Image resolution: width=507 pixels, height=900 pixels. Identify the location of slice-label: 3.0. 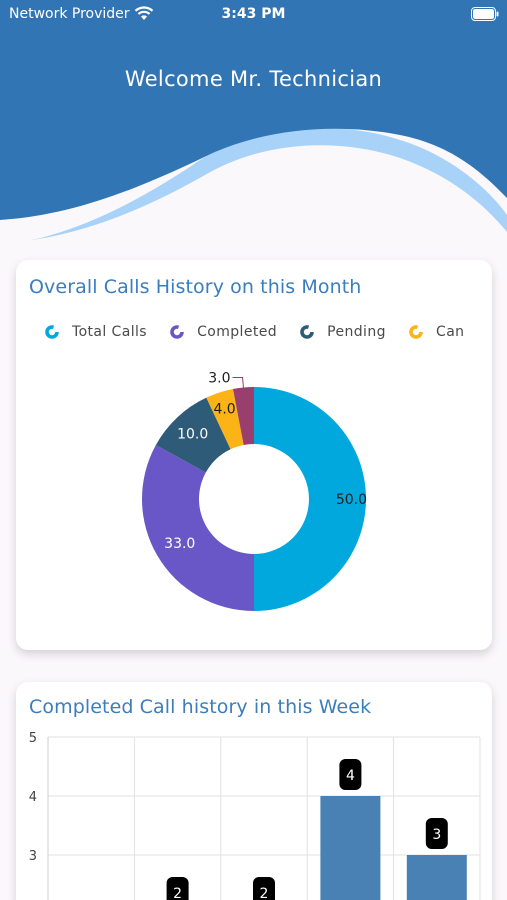
(219, 379).